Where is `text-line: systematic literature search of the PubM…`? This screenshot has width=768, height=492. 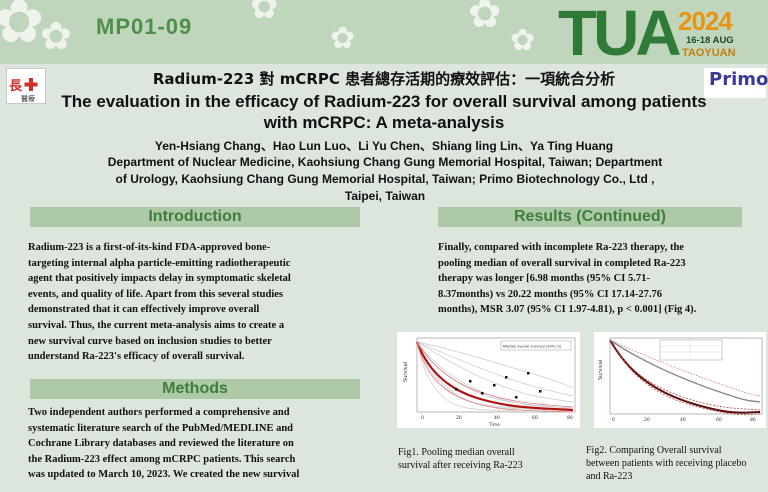
text-line: systematic literature search of the PubM… is located at coordinates (161, 428).